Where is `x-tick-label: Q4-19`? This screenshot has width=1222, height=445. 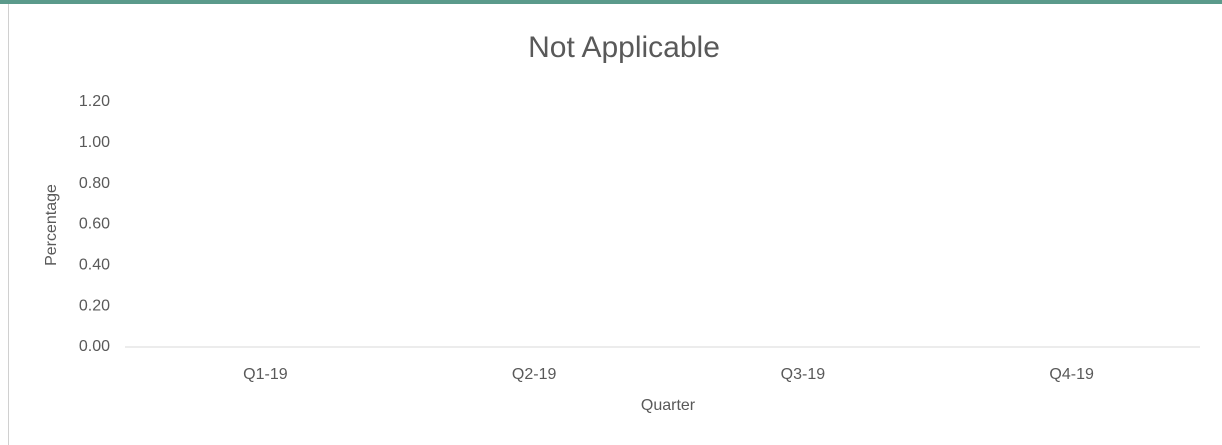
x-tick-label: Q4-19 is located at coordinates (1071, 374).